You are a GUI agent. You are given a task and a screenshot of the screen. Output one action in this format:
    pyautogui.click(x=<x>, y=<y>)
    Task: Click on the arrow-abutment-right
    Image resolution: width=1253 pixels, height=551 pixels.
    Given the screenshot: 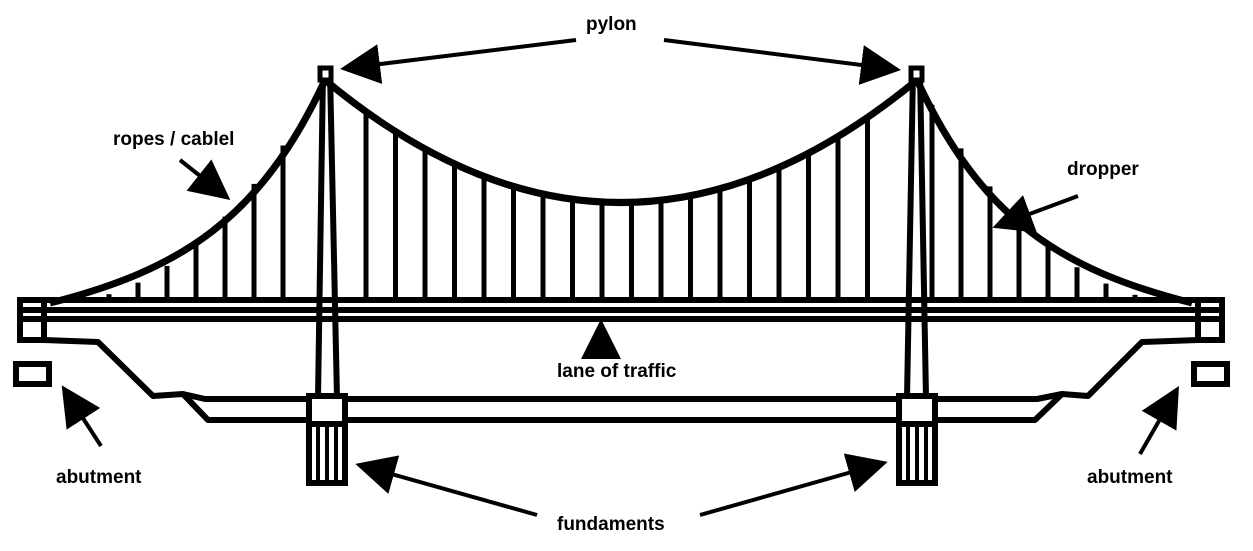 What is the action you would take?
    pyautogui.click(x=1158, y=420)
    